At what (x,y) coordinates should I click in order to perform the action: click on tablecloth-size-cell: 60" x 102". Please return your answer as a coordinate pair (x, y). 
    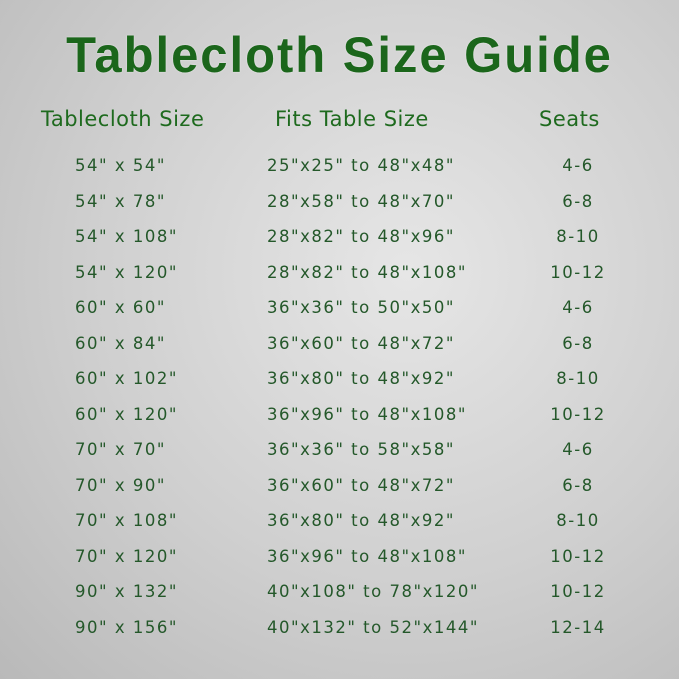
    Looking at the image, I should click on (126, 378).